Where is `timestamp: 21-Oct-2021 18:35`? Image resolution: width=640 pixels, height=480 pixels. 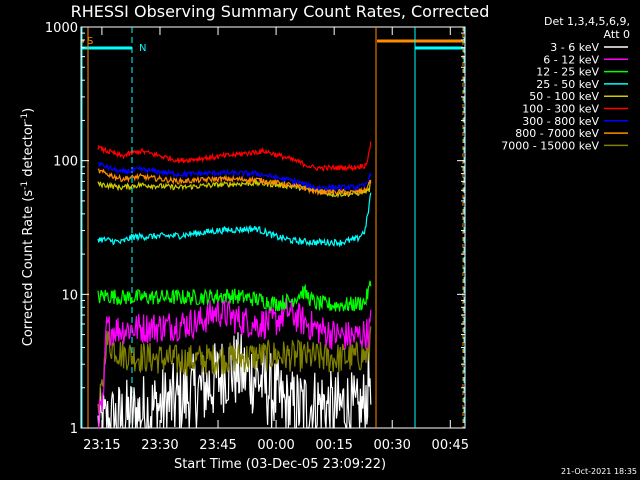
timestamp: 21-Oct-2021 18:35 is located at coordinates (599, 471).